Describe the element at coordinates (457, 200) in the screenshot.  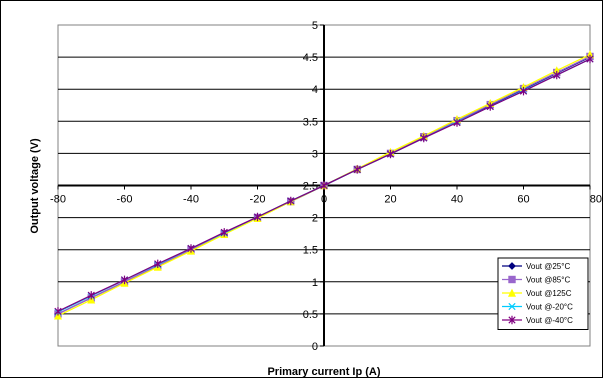
I see `x-tick-label: 40` at that location.